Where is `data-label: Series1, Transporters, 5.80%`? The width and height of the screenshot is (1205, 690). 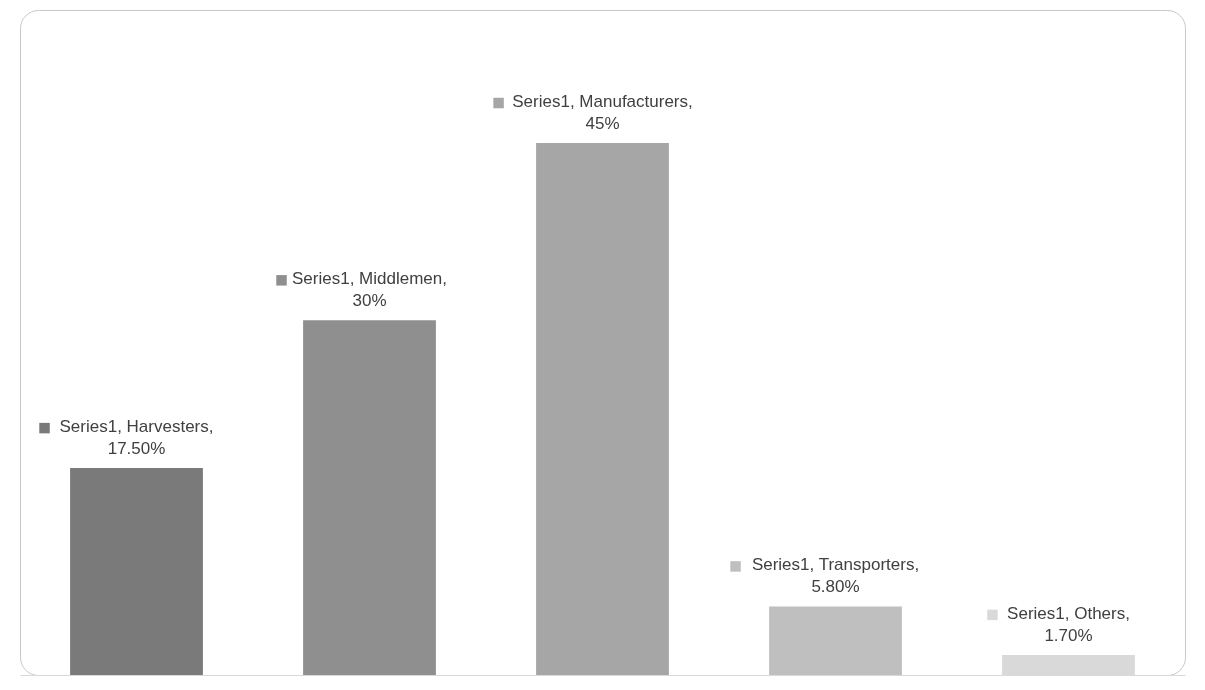
data-label: Series1, Transporters, 5.80% is located at coordinates (835, 576).